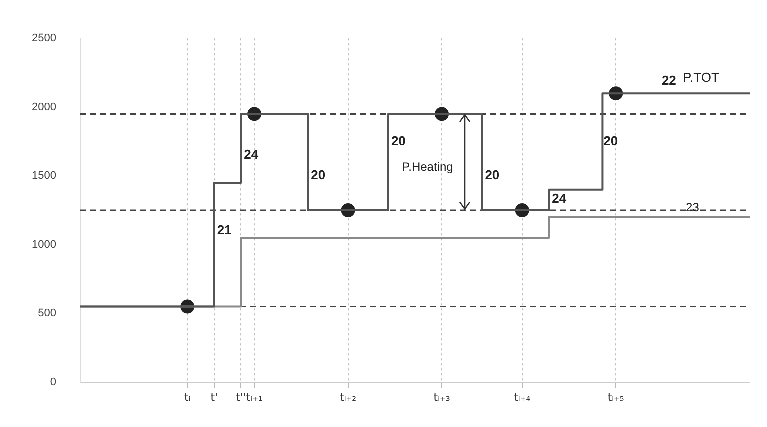 The width and height of the screenshot is (767, 427). Describe the element at coordinates (348, 397) in the screenshot. I see `x-tick-label: tᵢ₊₂` at that location.